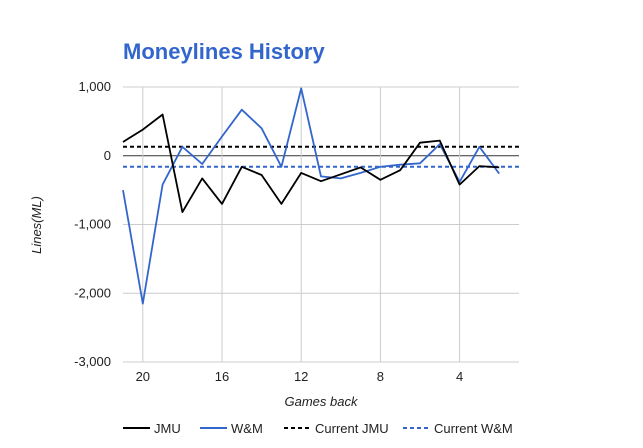 This screenshot has height=448, width=643. I want to click on y-tick-label: 1,000, so click(94, 86).